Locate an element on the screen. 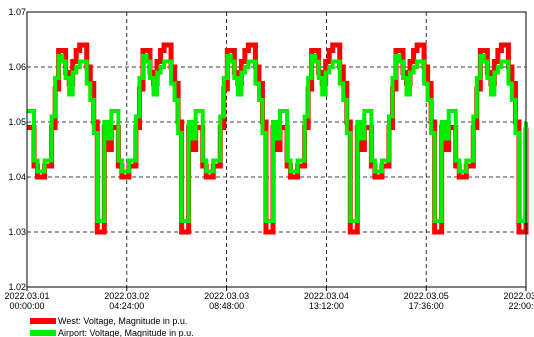 The width and height of the screenshot is (534, 337). y-tick-label: 1.06 is located at coordinates (17, 67).